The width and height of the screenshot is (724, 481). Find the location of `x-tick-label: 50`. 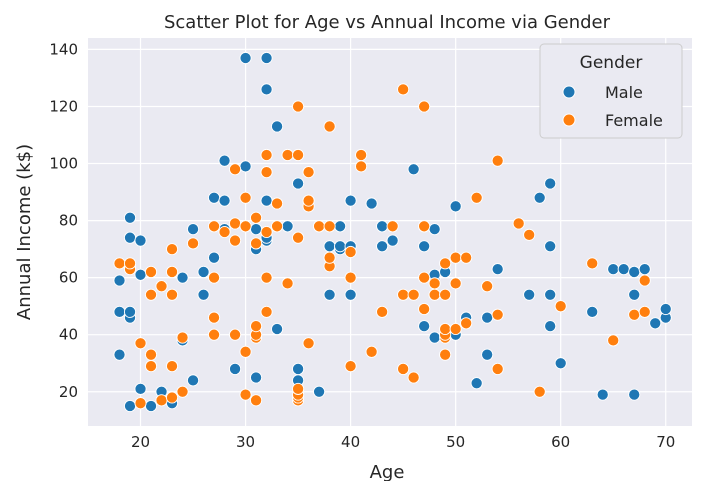

x-tick-label: 50 is located at coordinates (455, 442).